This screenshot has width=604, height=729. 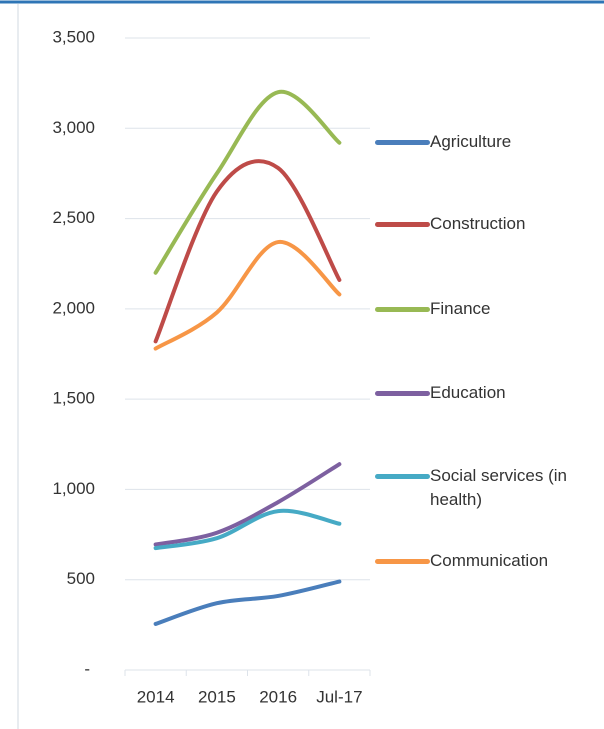 I want to click on x-tick-label: Jul-17, so click(x=339, y=696).